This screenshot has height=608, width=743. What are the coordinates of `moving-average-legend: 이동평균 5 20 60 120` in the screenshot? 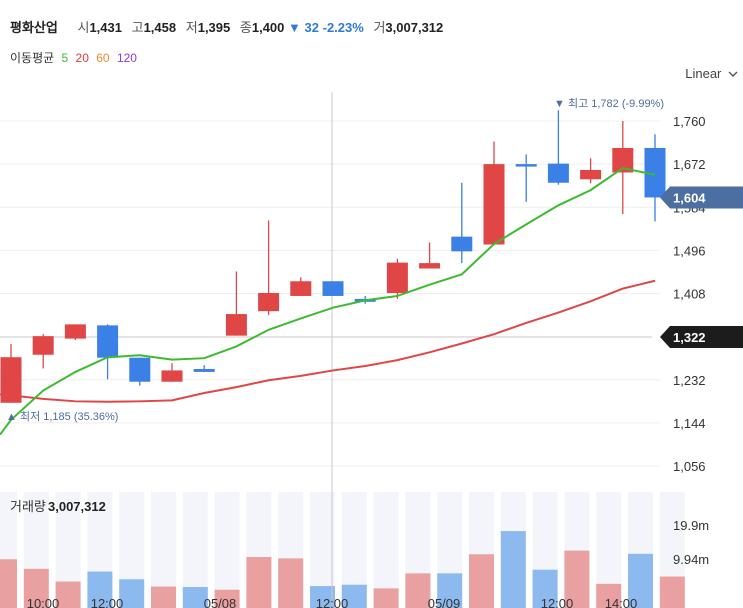 It's located at (75, 57).